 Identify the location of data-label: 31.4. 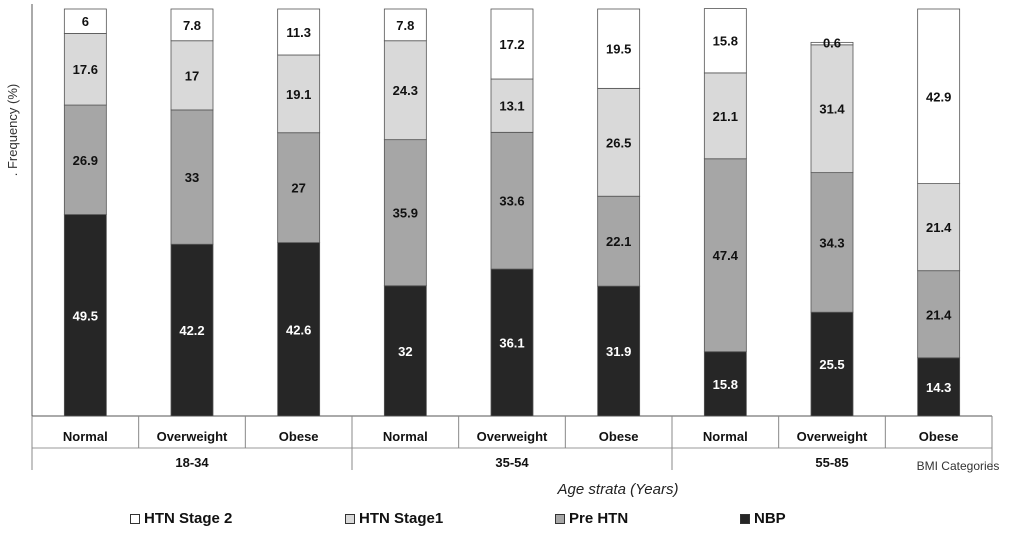
(832, 109).